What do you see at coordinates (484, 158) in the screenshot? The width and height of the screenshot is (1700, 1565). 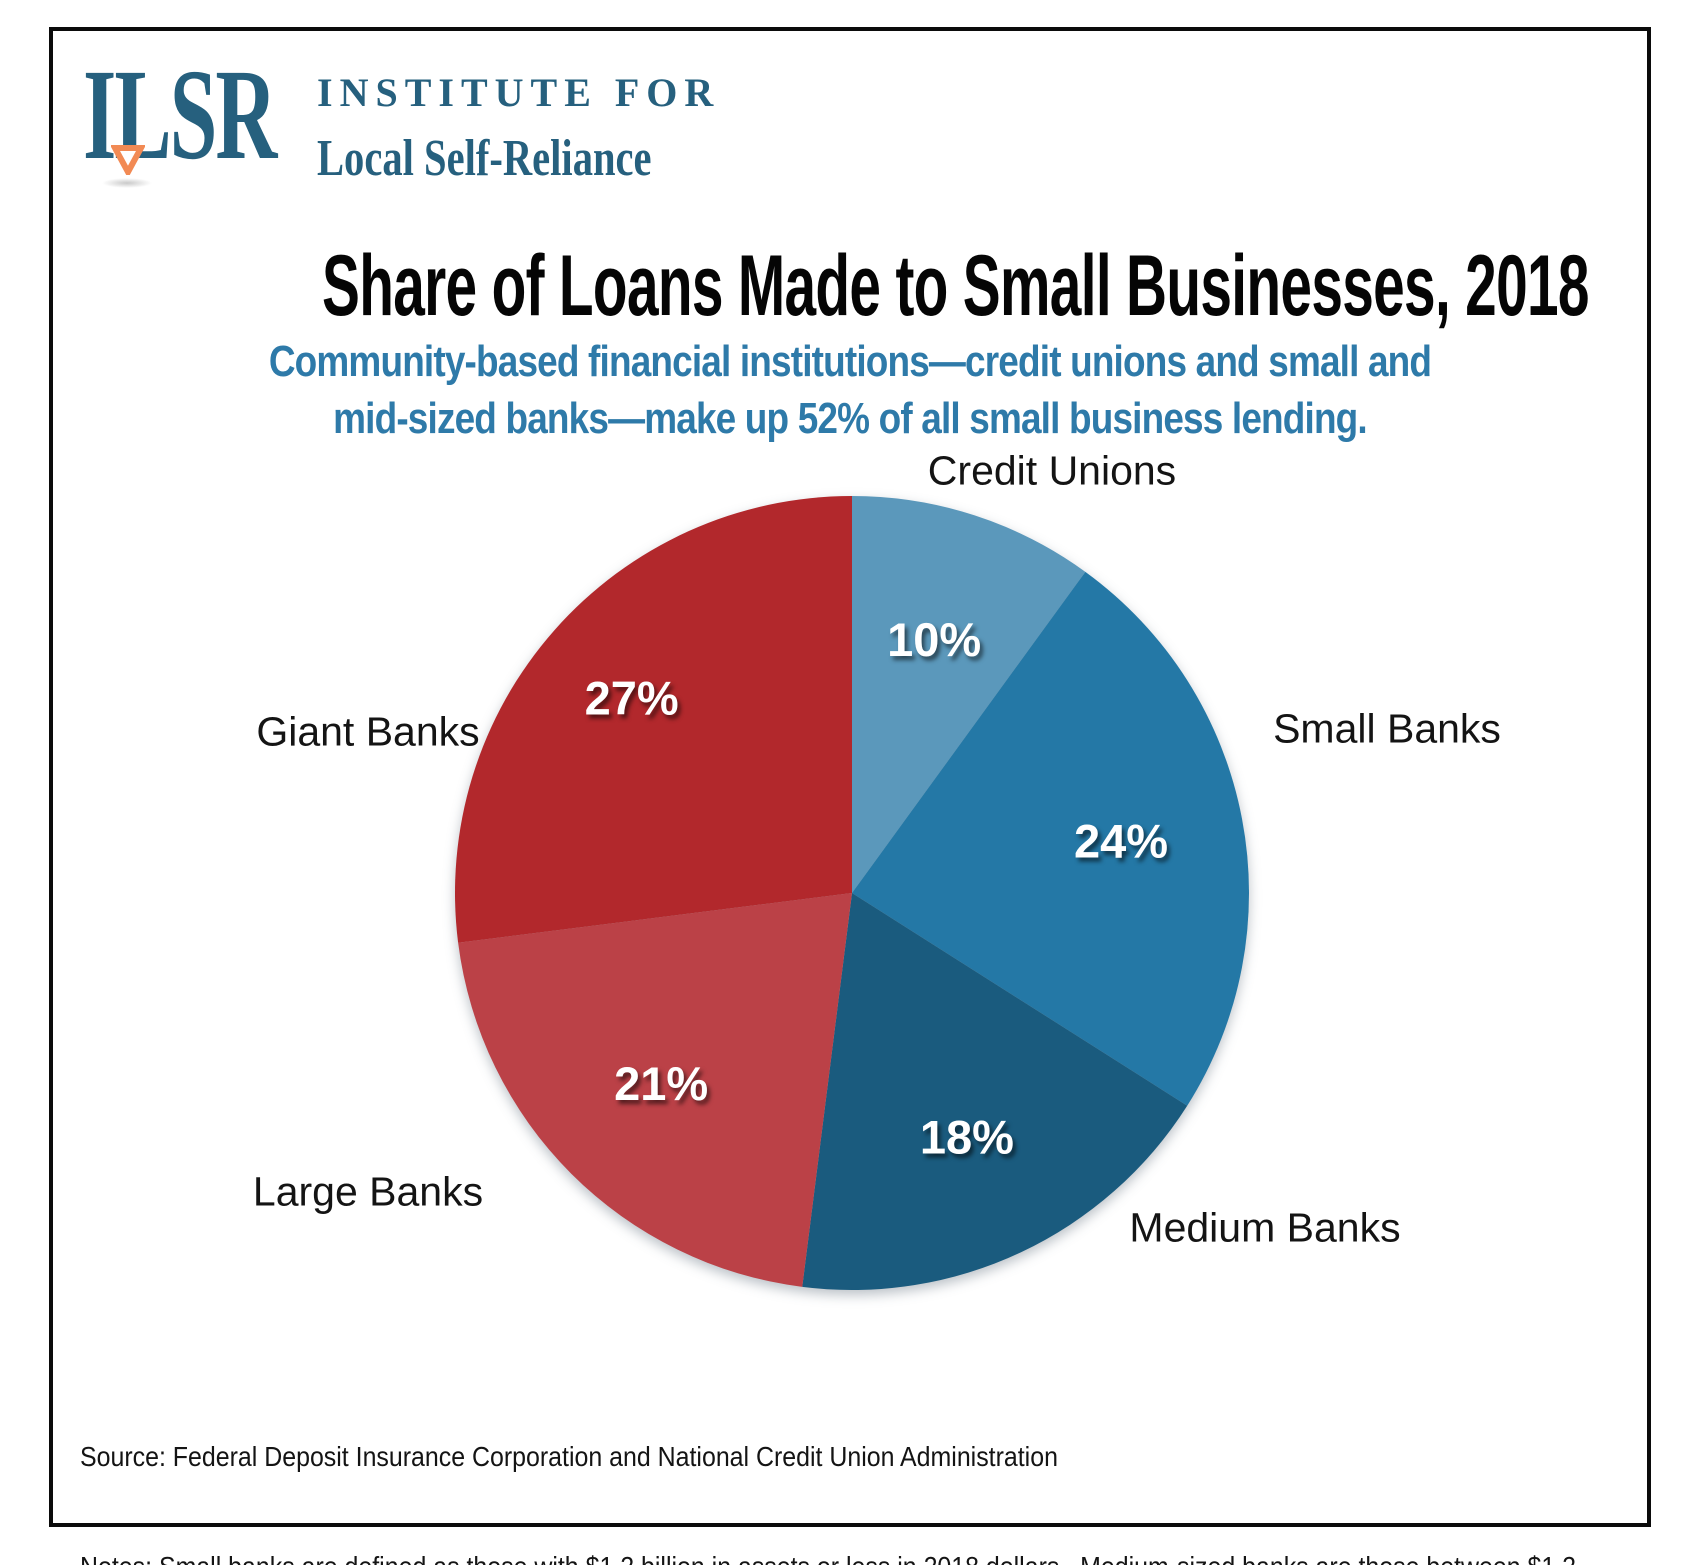 I see `logo-local-self-reliance: Local Self-Reliance` at bounding box center [484, 158].